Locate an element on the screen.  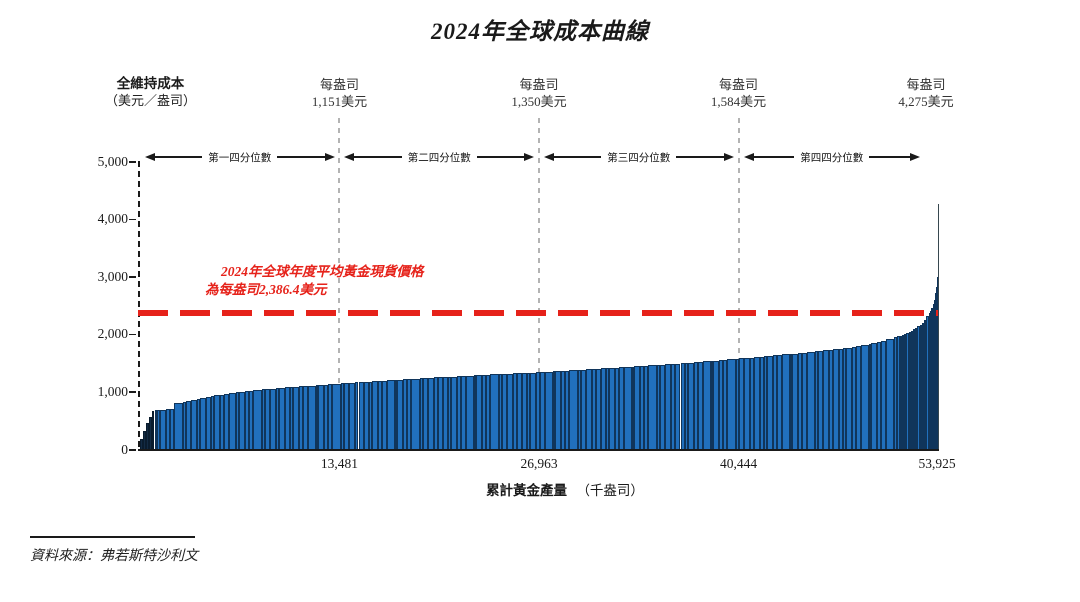
x-tick-label: 40,444 is located at coordinates (738, 463).